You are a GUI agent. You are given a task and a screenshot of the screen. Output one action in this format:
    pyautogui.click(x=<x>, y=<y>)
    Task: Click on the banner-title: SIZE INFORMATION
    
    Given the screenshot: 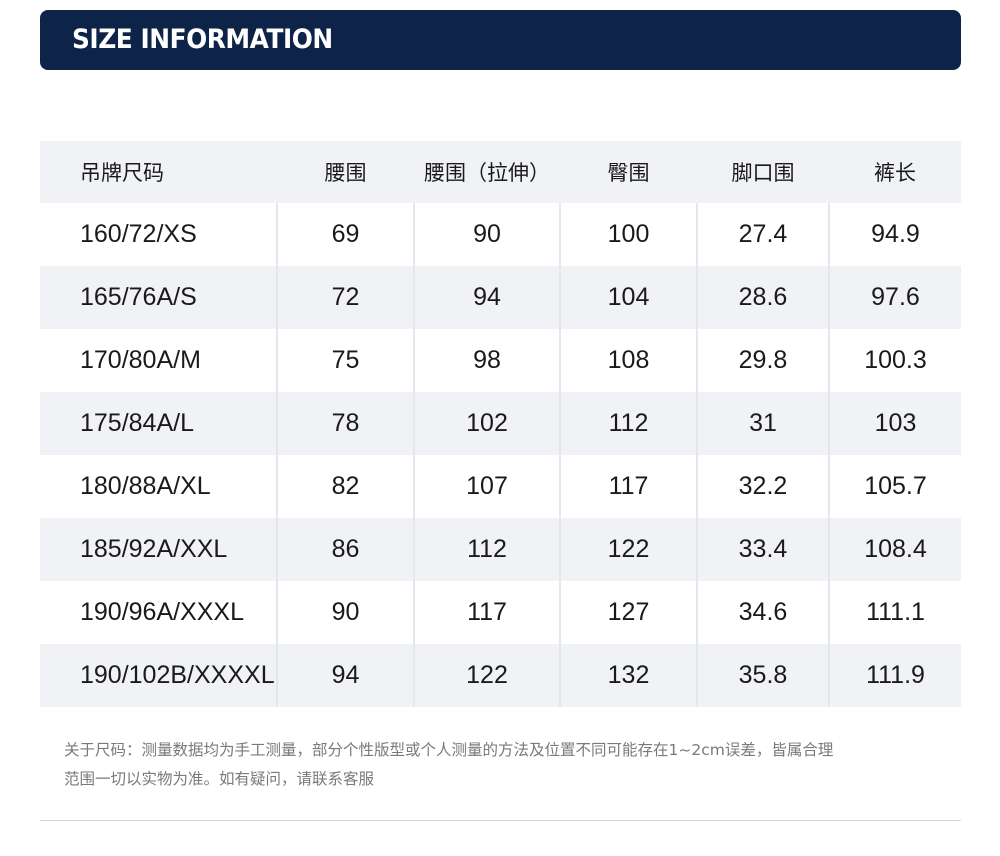 What is the action you would take?
    pyautogui.click(x=202, y=39)
    